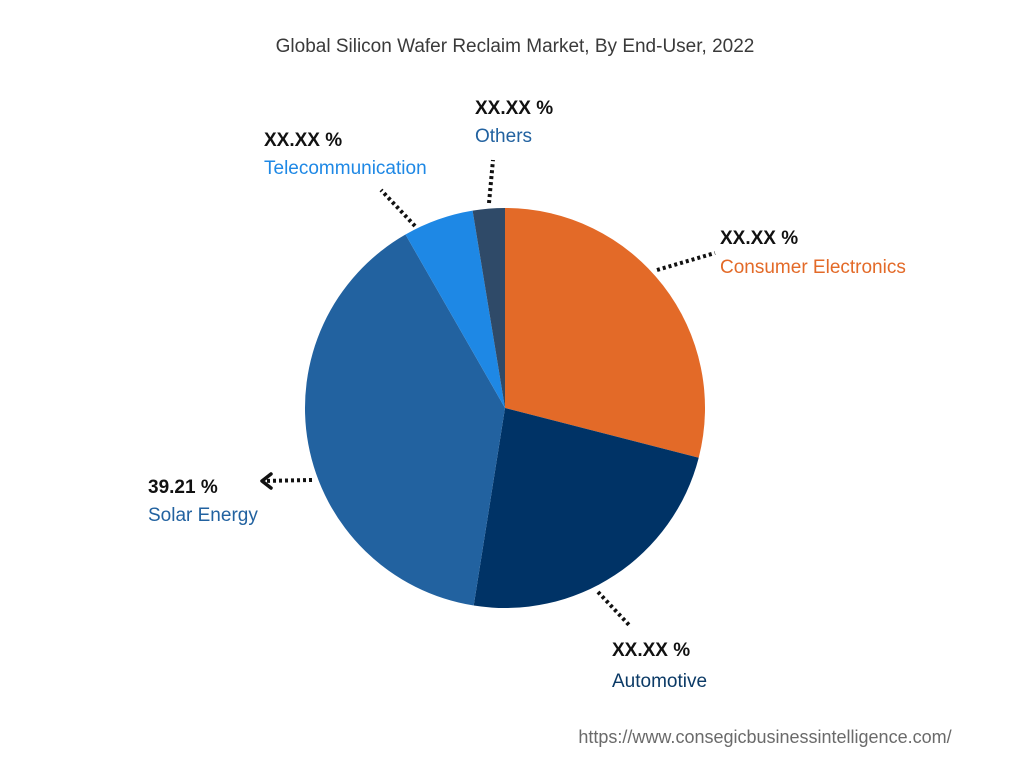 The width and height of the screenshot is (1024, 768). What do you see at coordinates (266, 481) in the screenshot?
I see `leader-arrow-icon` at bounding box center [266, 481].